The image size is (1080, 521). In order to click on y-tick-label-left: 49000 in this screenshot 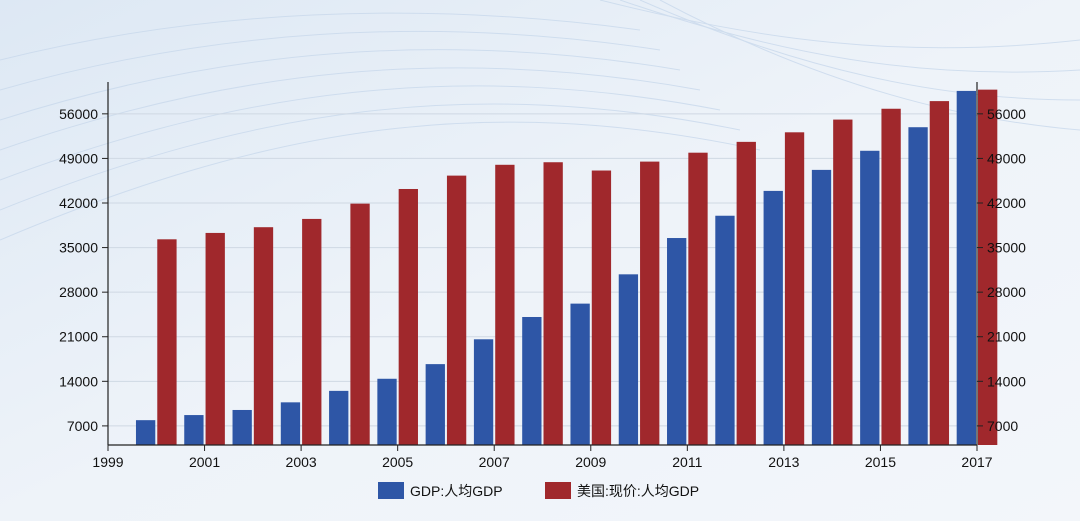, I will do `click(78, 158)`.